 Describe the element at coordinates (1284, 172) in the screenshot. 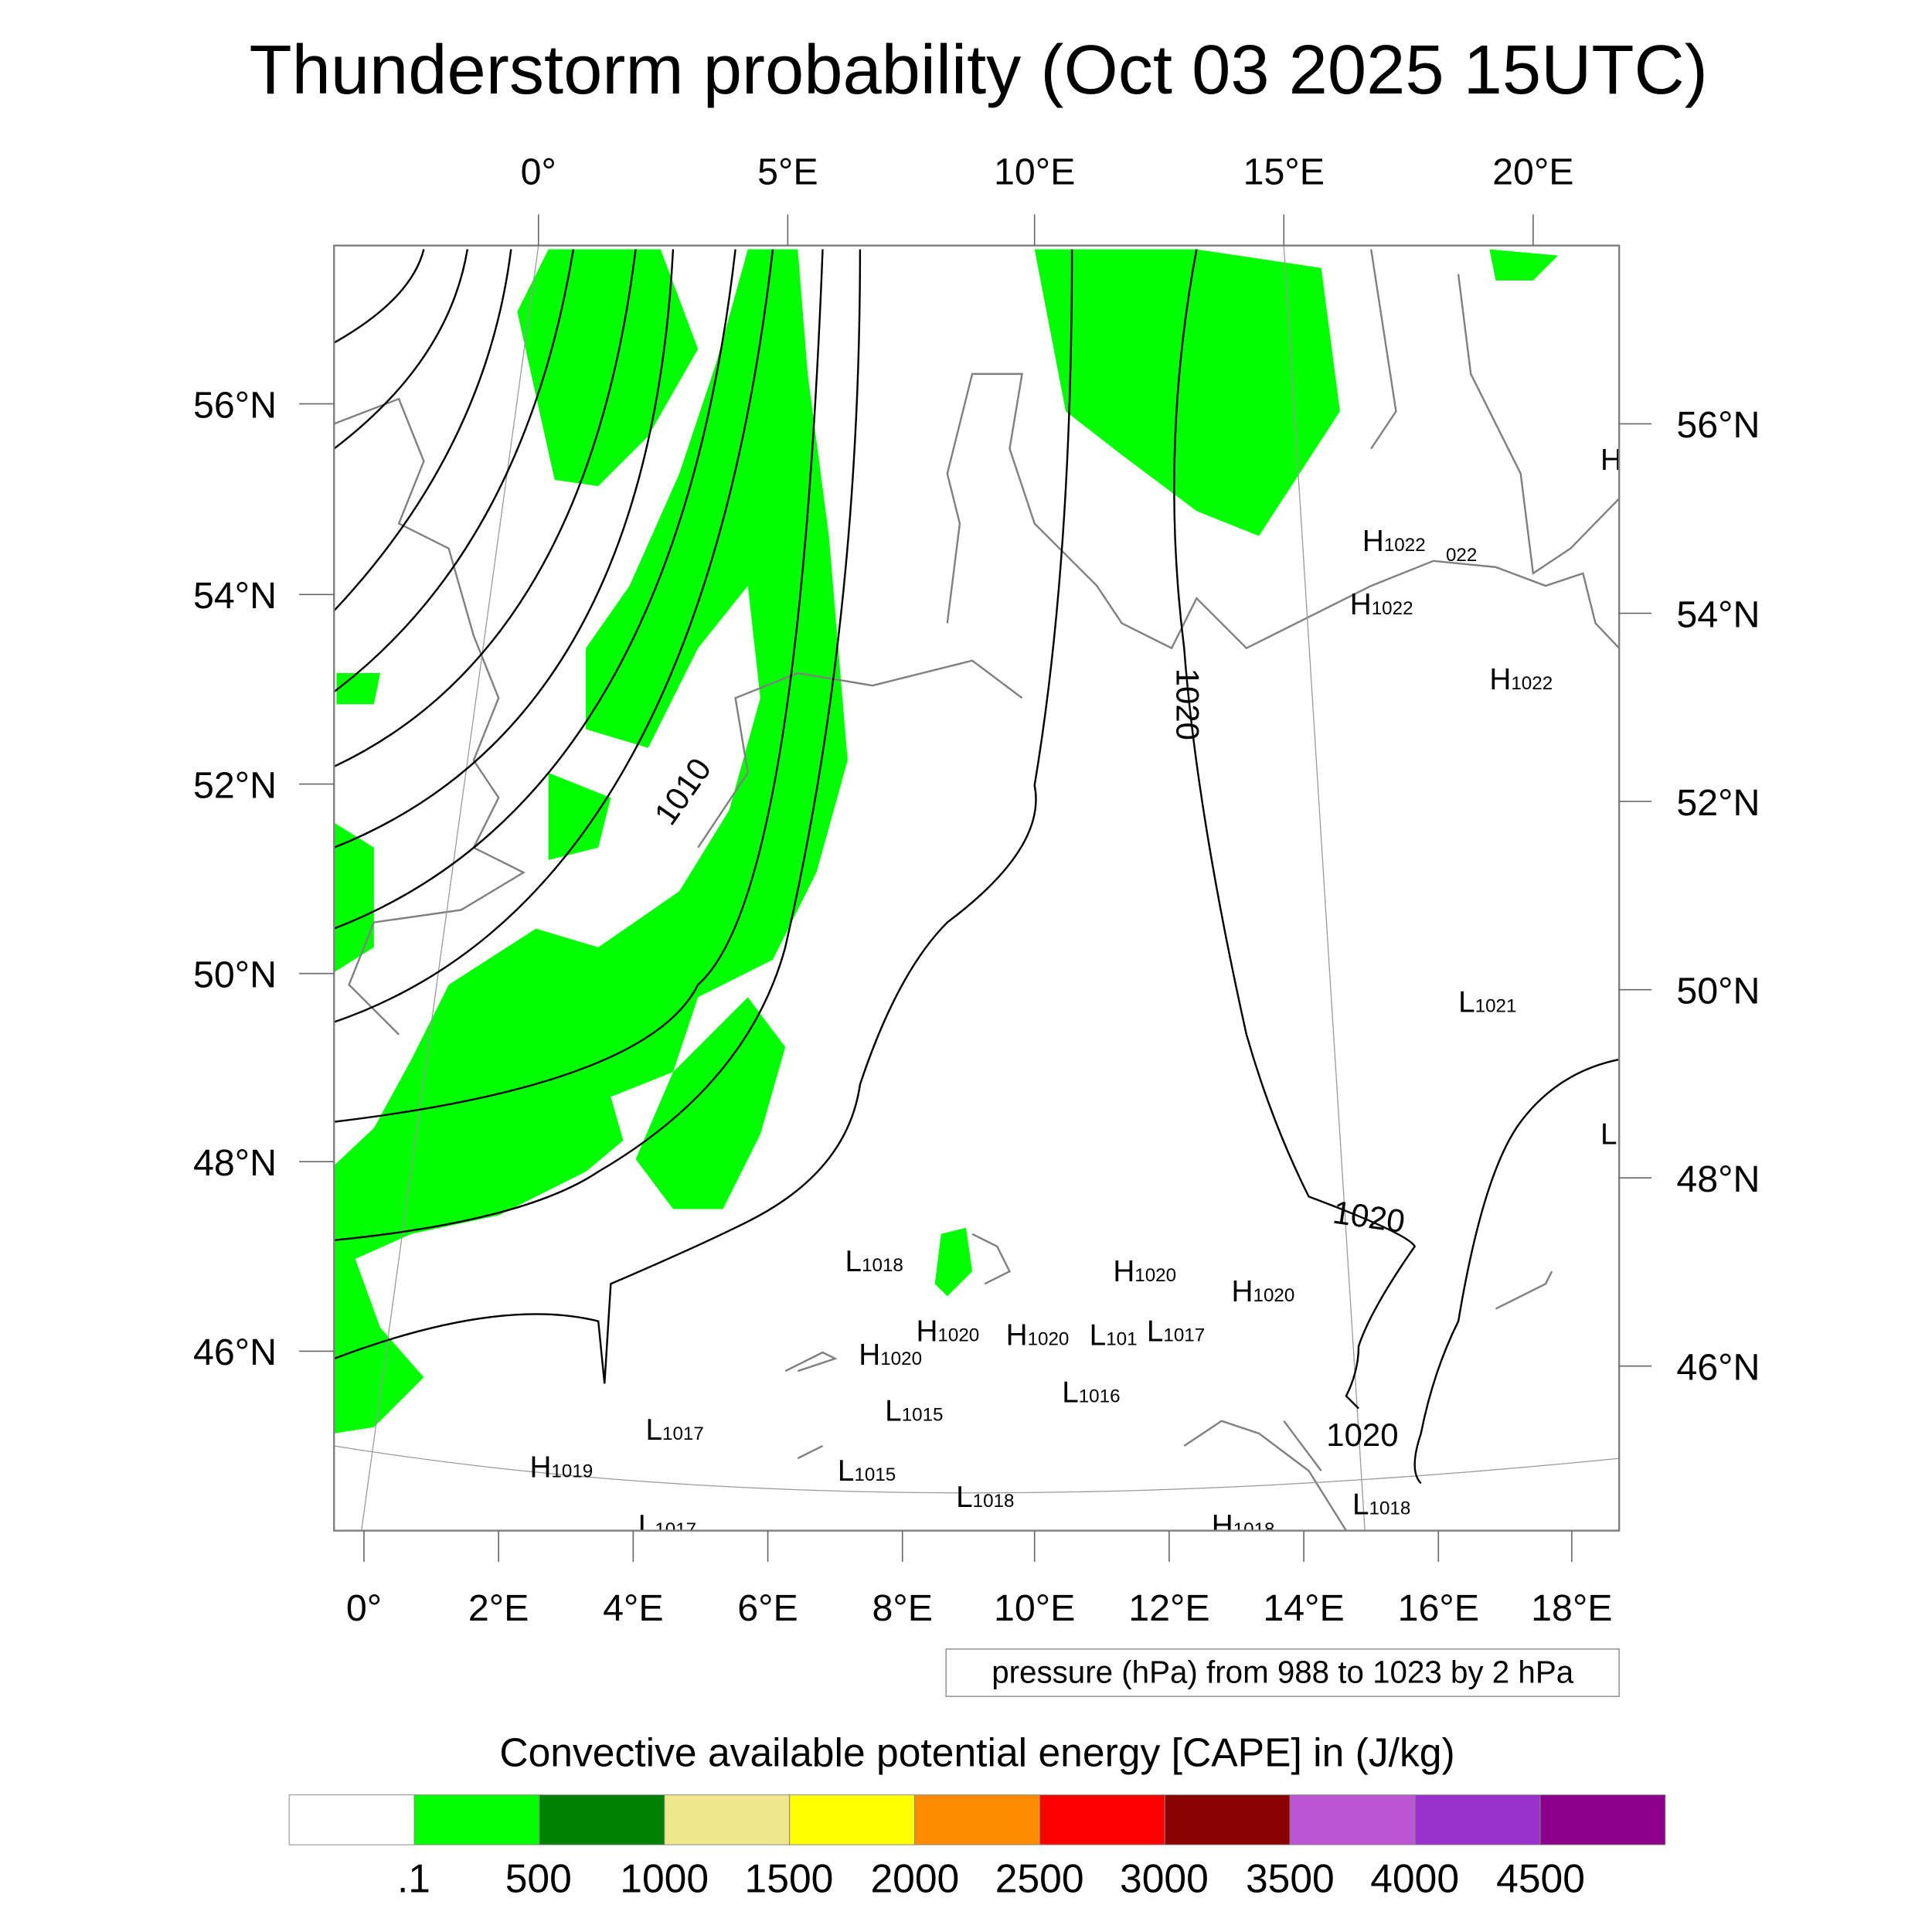

I see `tick-label: 15°E` at that location.